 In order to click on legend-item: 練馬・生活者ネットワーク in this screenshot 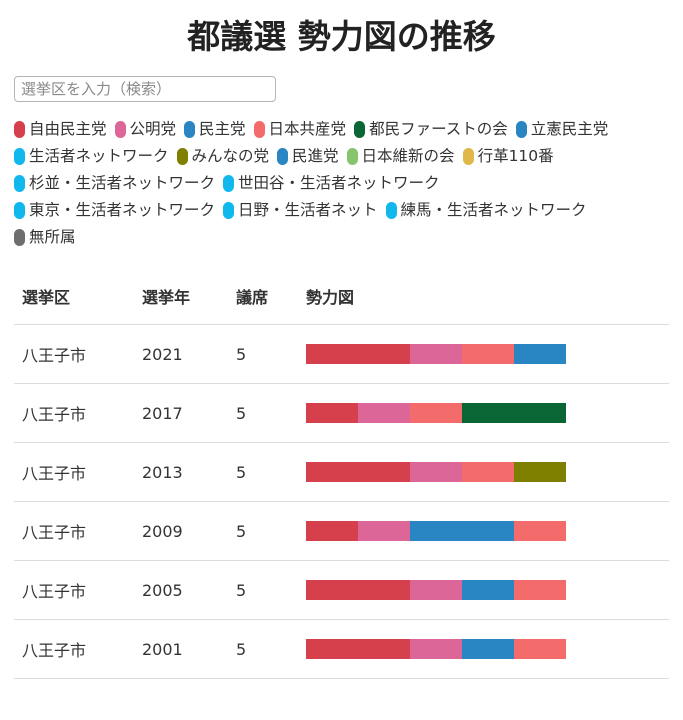, I will do `click(486, 210)`.